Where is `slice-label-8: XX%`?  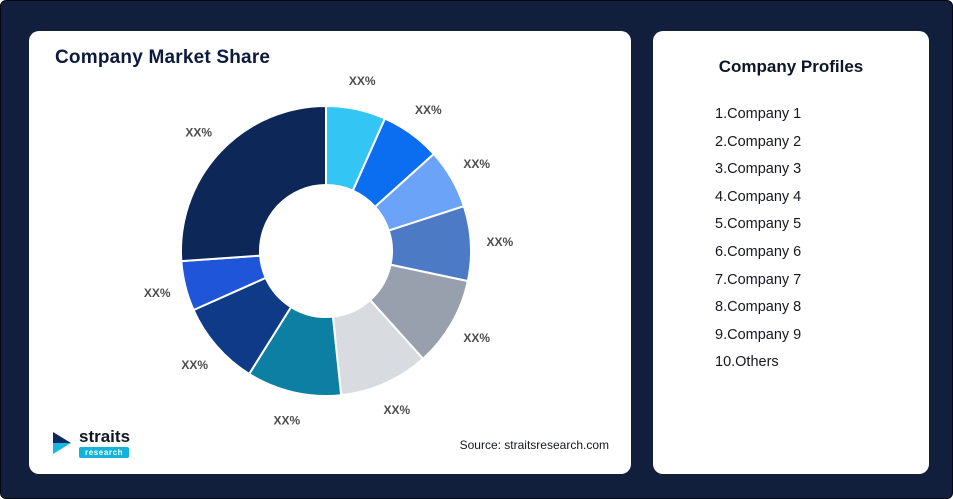 slice-label-8: XX% is located at coordinates (194, 365).